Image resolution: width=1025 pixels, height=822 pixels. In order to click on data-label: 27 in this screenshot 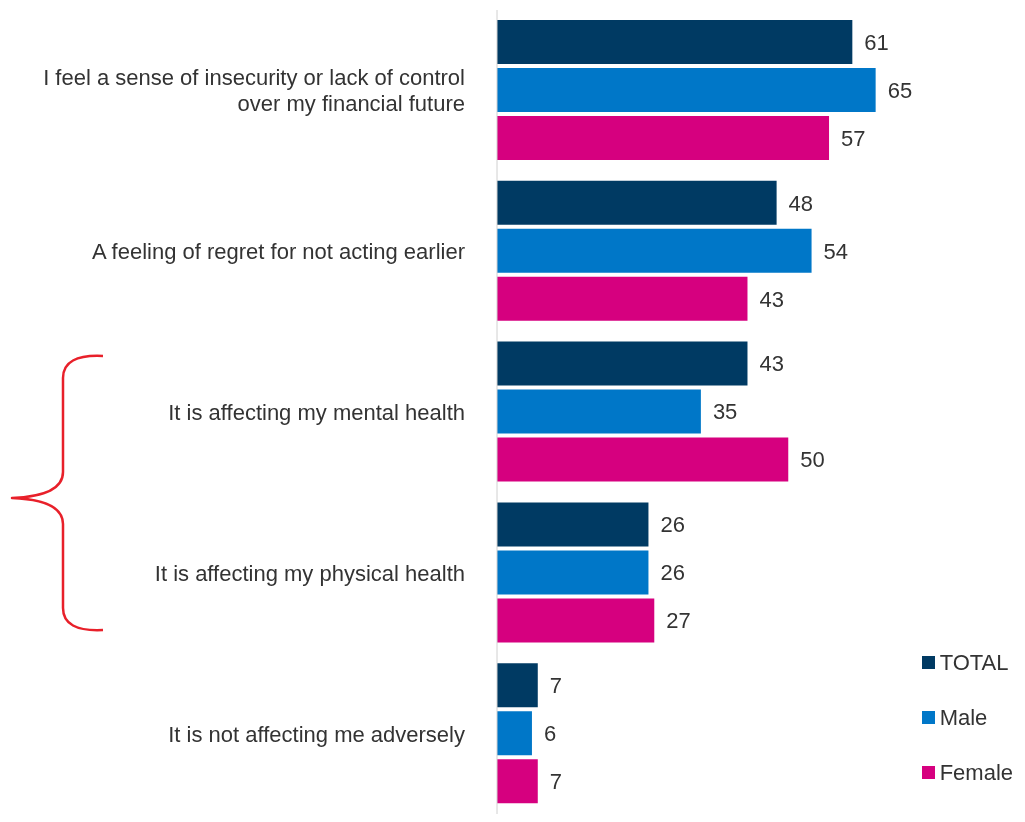, I will do `click(678, 621)`.